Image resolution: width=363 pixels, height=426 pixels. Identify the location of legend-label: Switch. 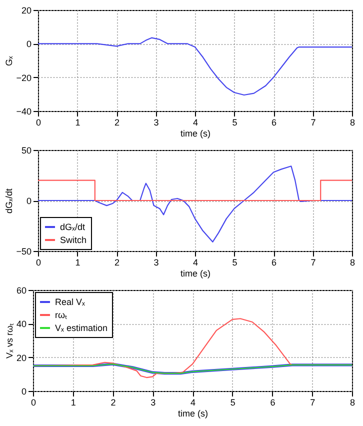
(73, 240).